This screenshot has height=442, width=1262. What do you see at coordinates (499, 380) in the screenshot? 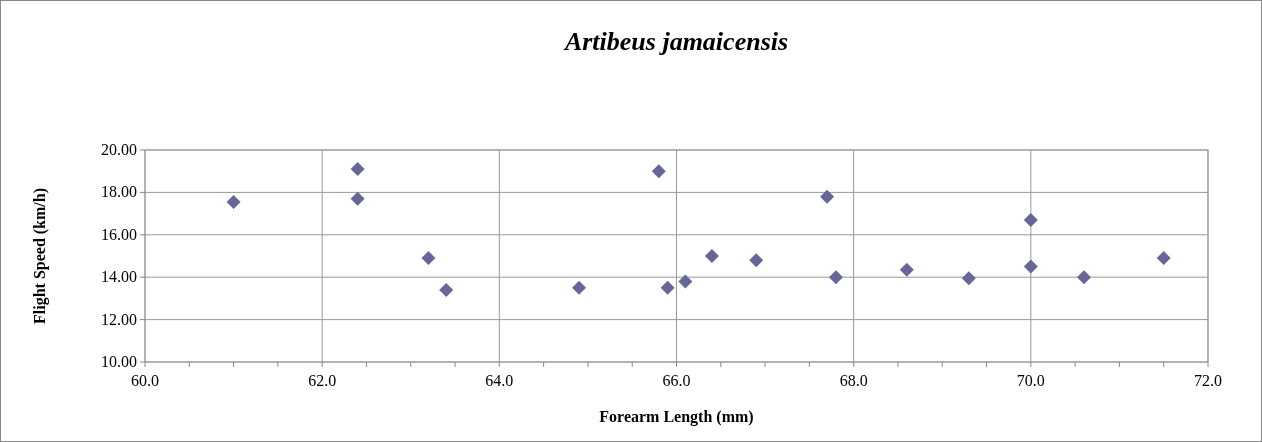
I see `x-tick-label: 64.0` at bounding box center [499, 380].